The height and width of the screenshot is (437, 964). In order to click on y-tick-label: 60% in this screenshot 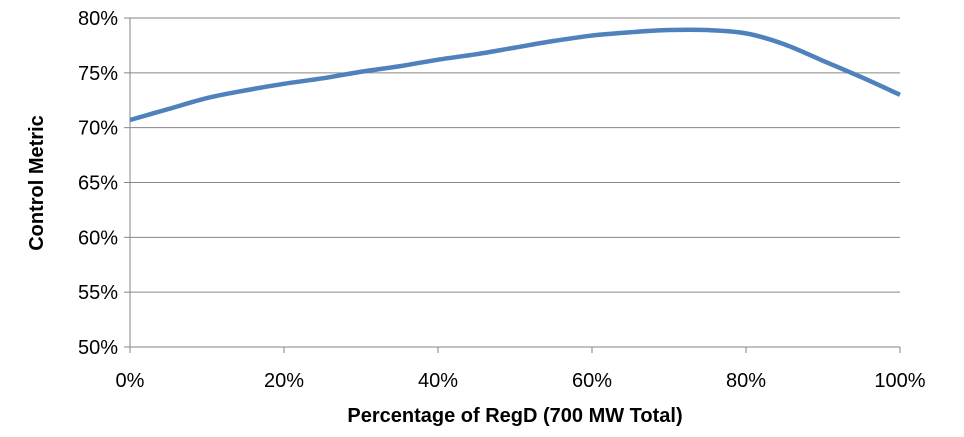, I will do `click(98, 238)`.